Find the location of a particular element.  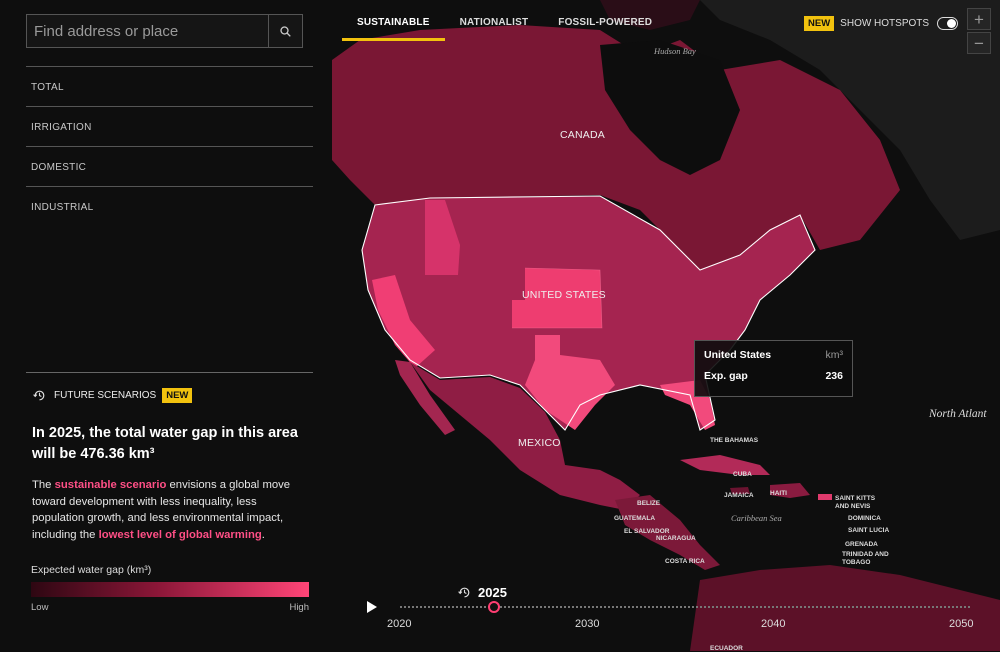

legend-low: Low is located at coordinates (40, 607).